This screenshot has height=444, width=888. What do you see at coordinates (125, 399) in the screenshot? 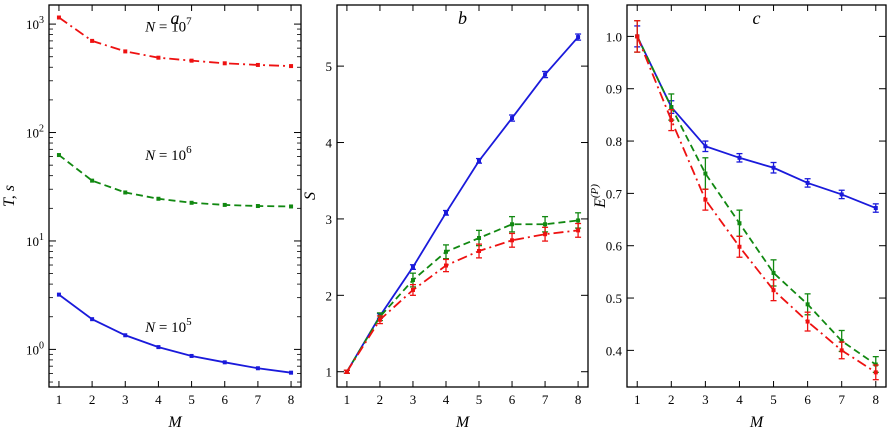
I see `panel-a-x-tick-label: 3` at bounding box center [125, 399].